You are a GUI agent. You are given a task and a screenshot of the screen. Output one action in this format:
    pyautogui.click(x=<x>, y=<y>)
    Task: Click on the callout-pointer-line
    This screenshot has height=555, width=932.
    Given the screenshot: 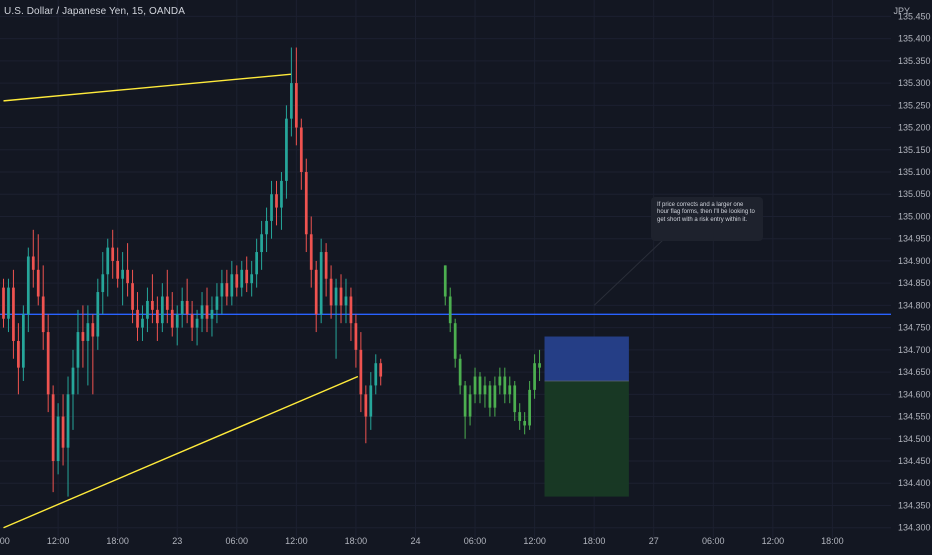 What is the action you would take?
    pyautogui.click(x=628, y=272)
    